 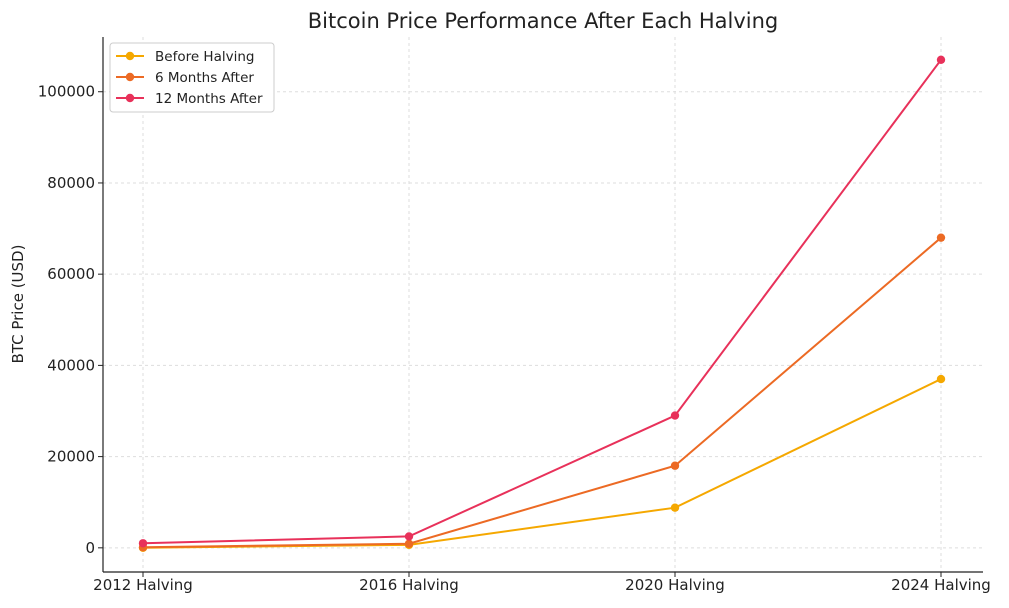 What do you see at coordinates (71, 365) in the screenshot?
I see `y-tick-label: 40000` at bounding box center [71, 365].